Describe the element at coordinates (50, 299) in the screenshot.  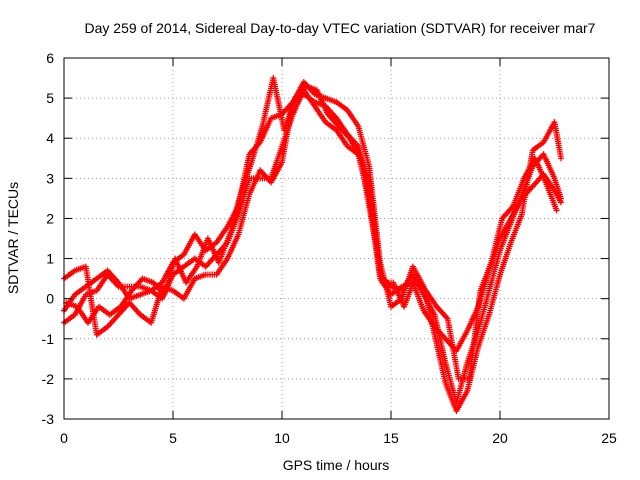
I see `y-tick-label: 0` at that location.